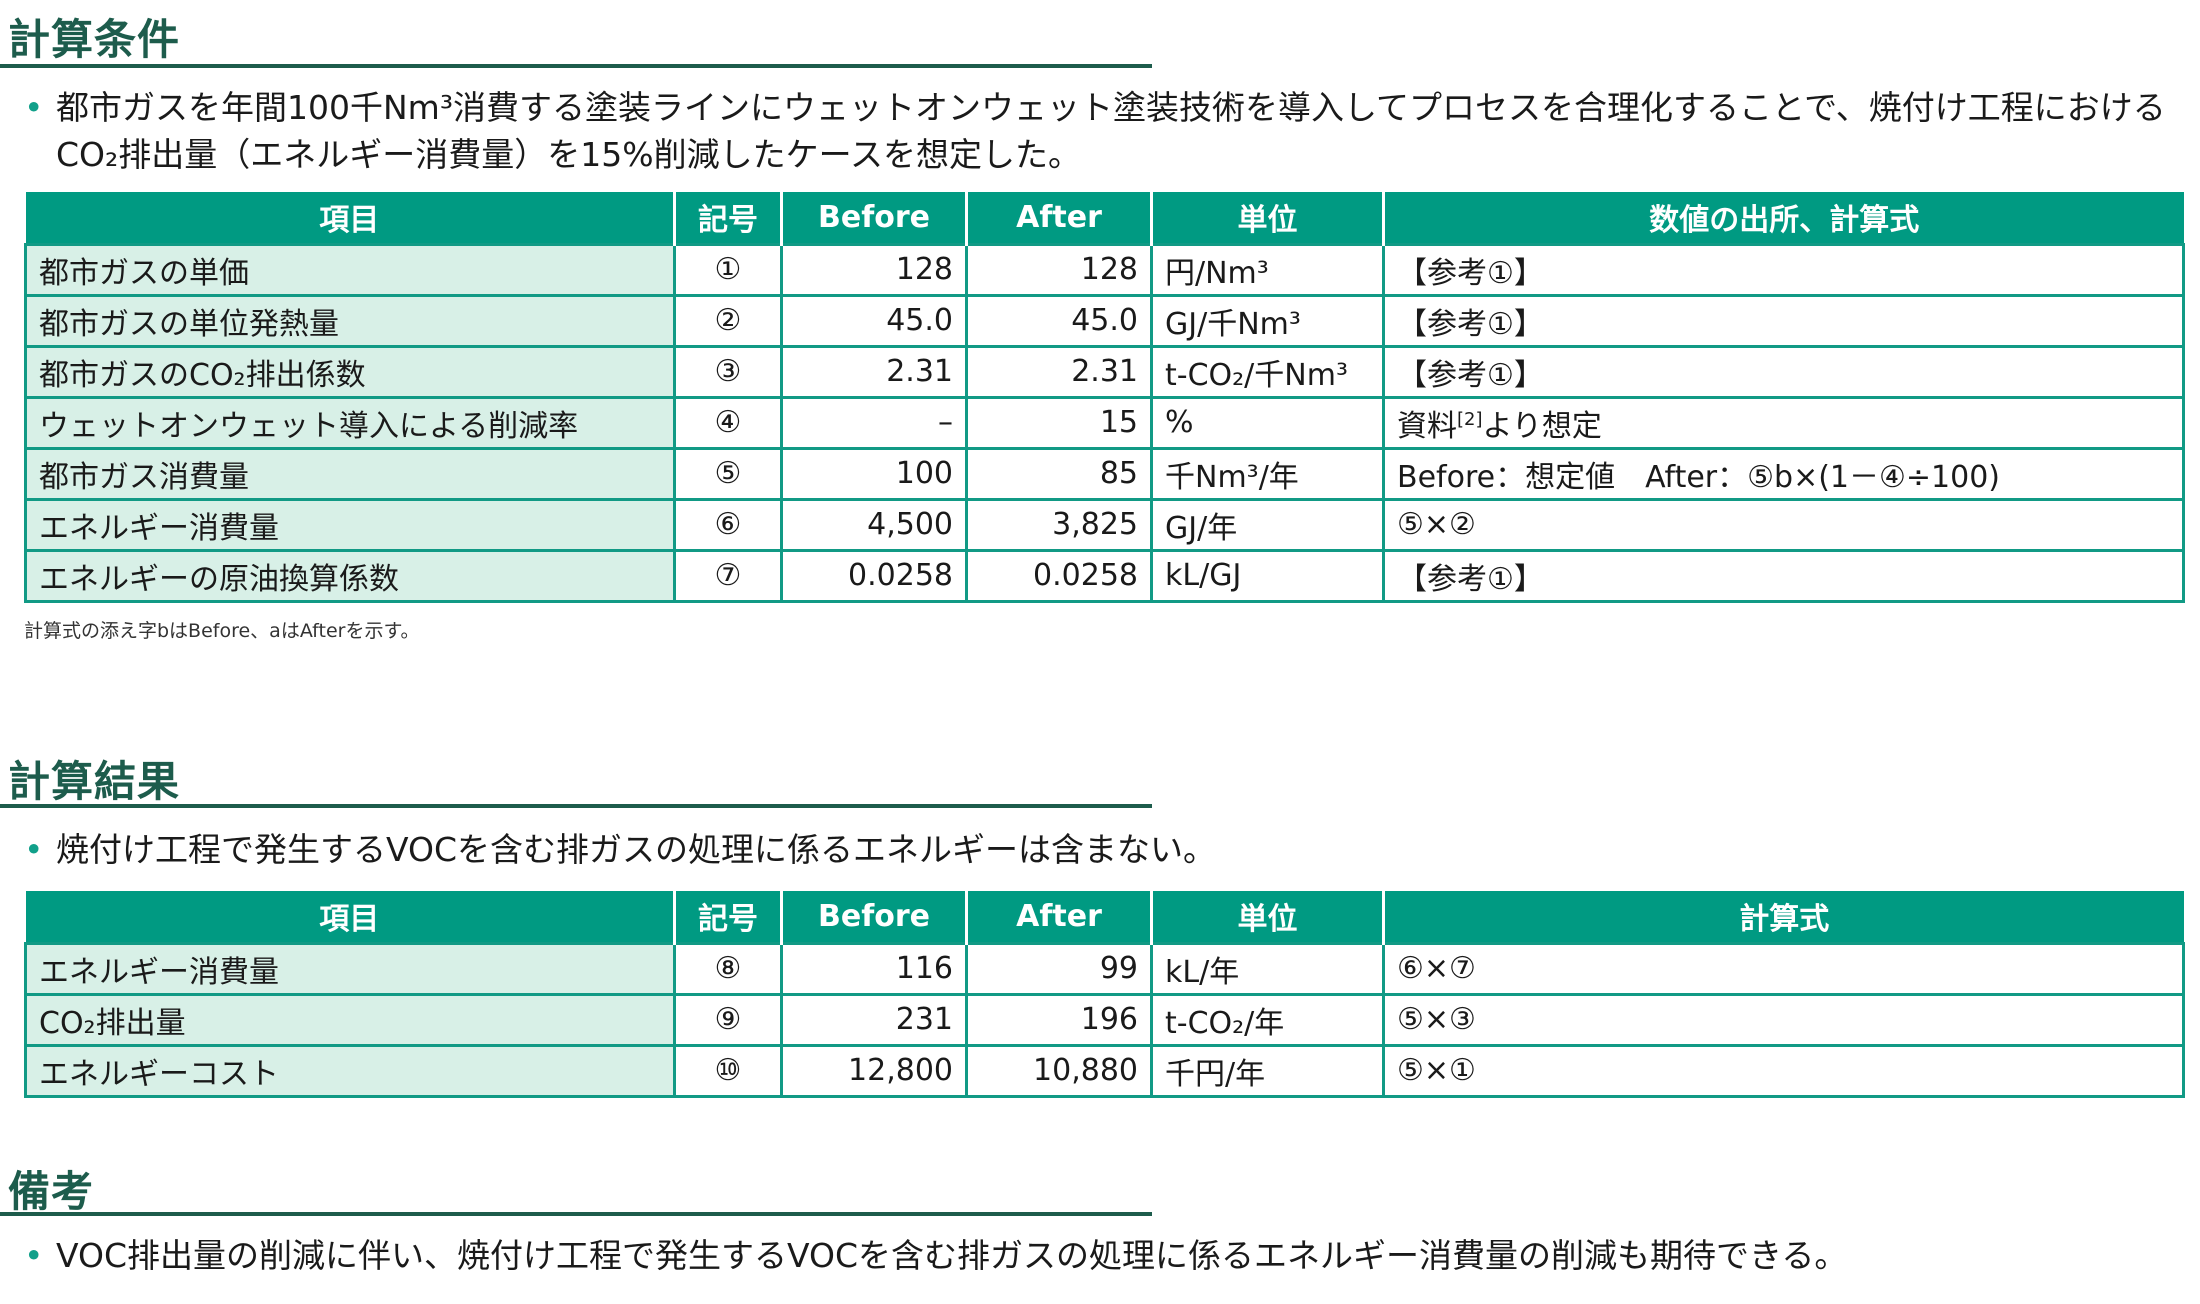  What do you see at coordinates (1470, 419) in the screenshot?
I see `reference-superscript: [2]` at bounding box center [1470, 419].